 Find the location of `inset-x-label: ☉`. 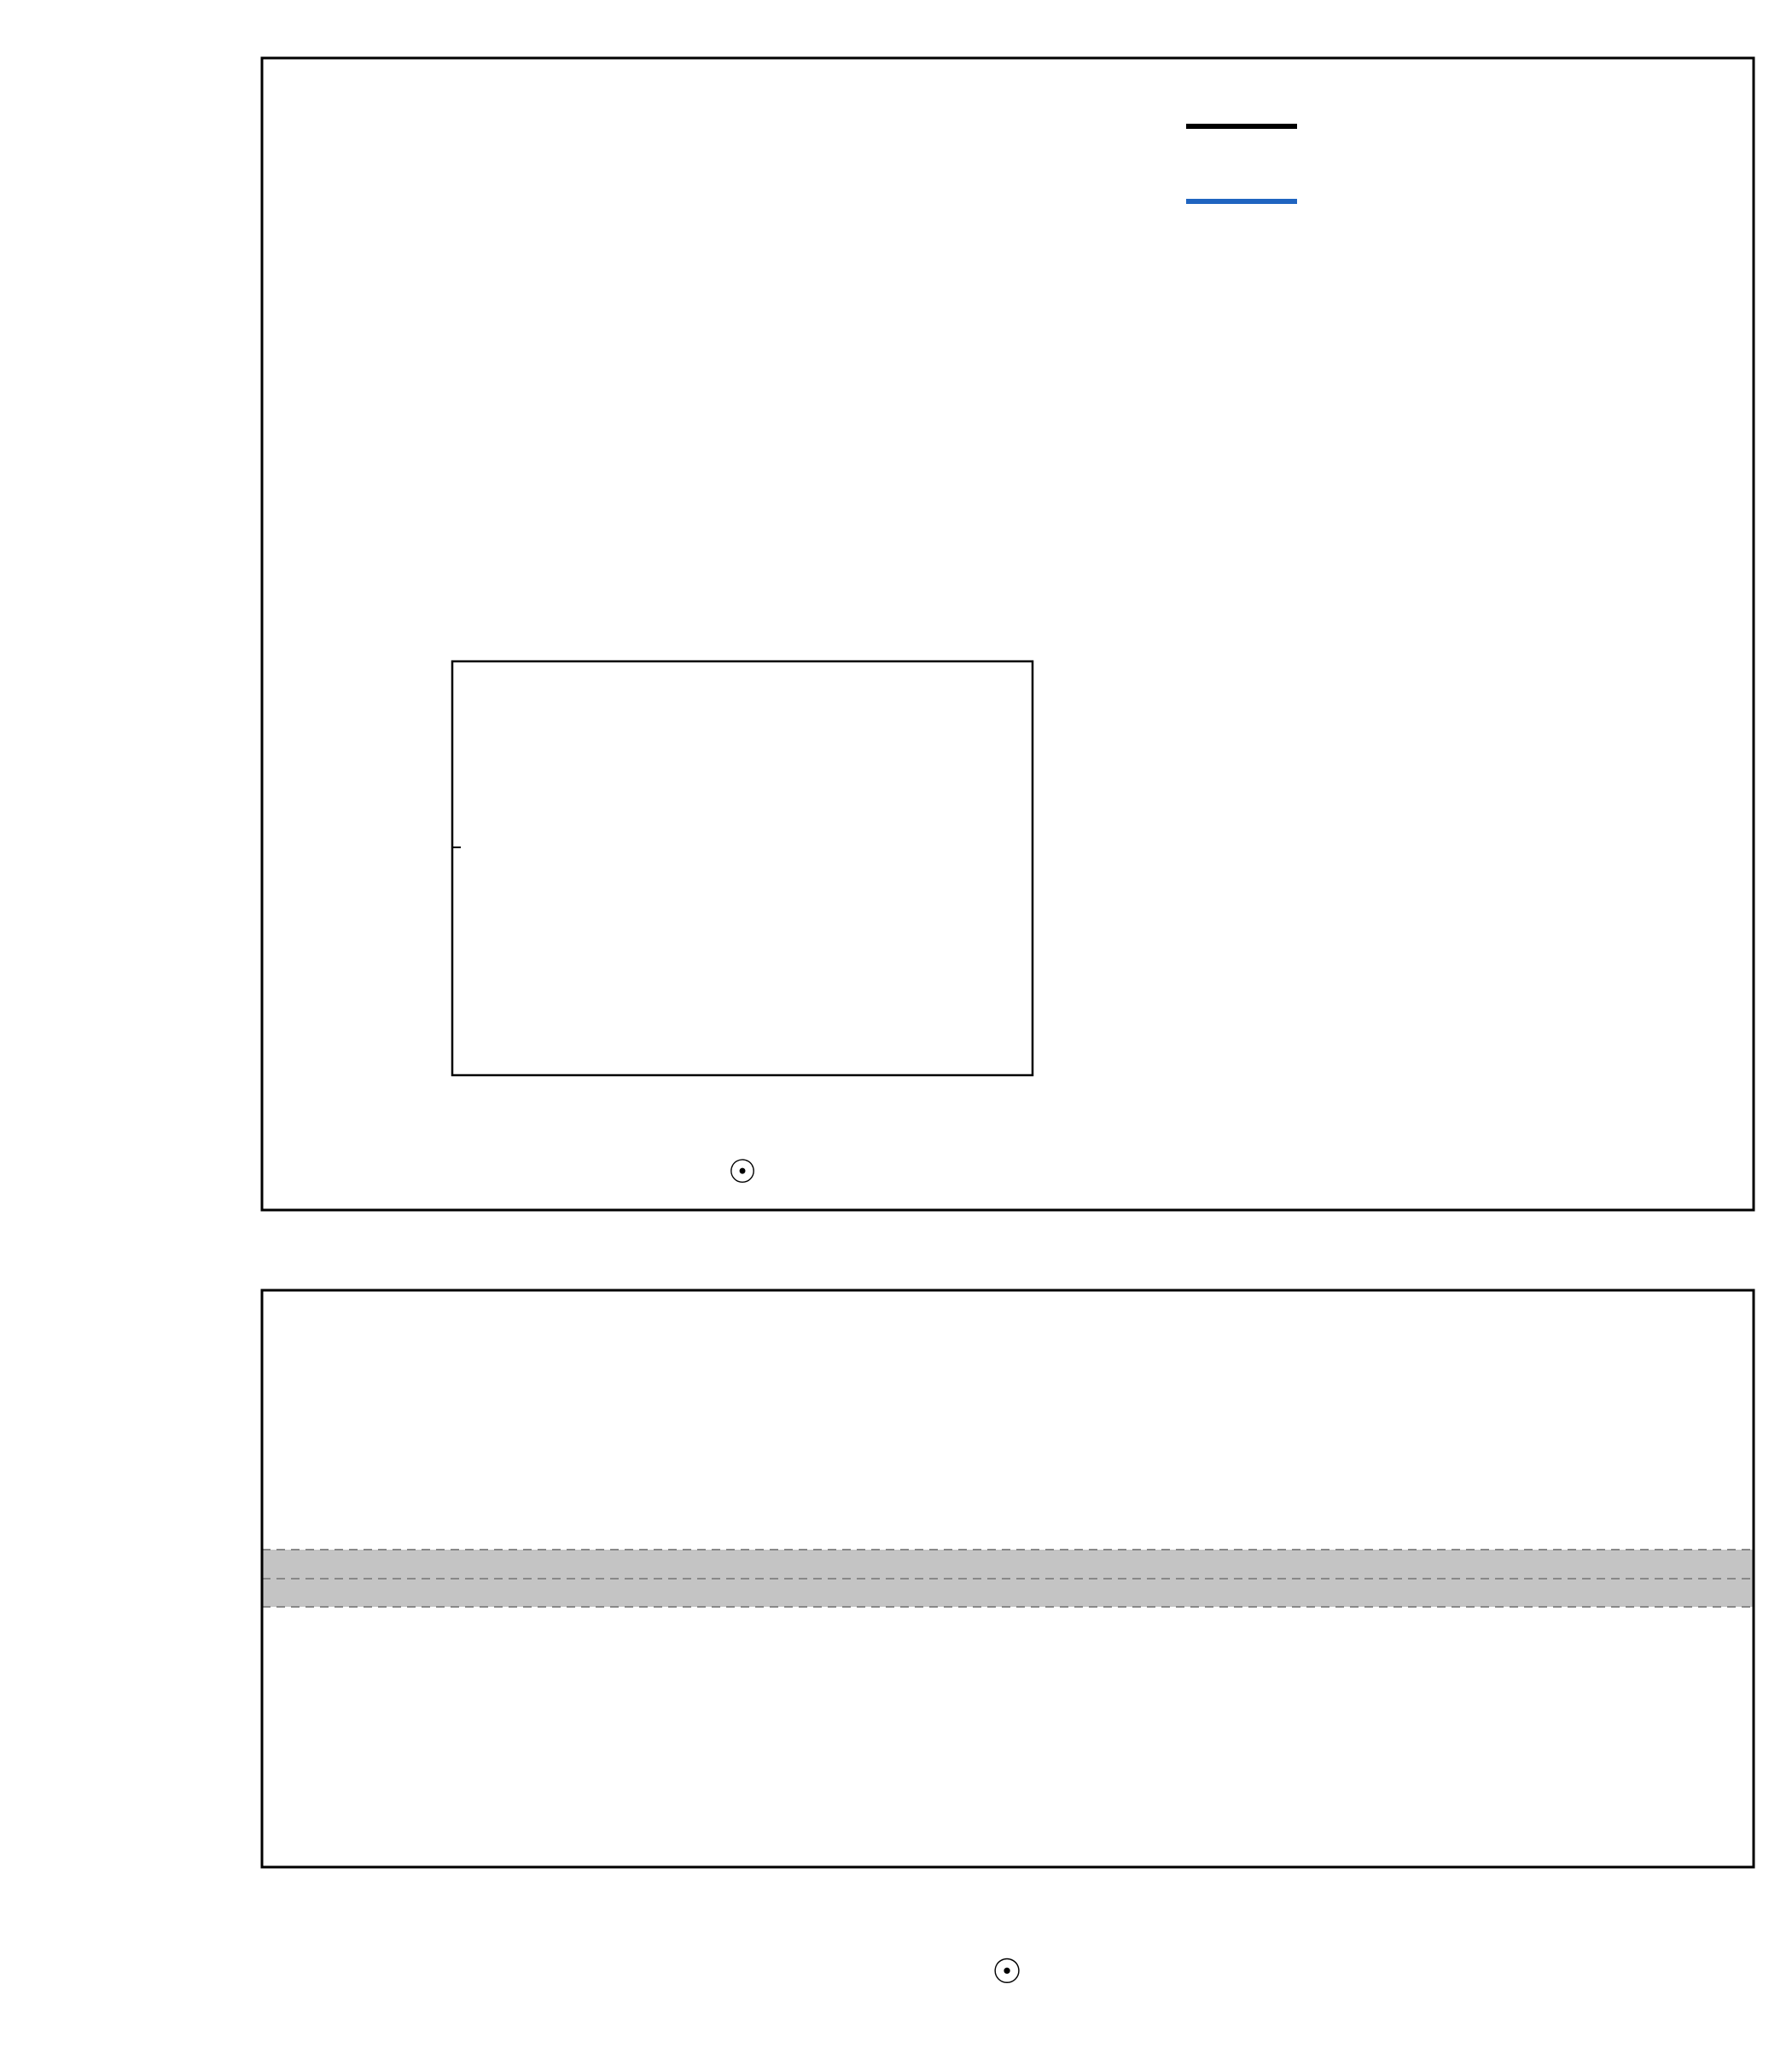

inset-x-label: ☉ is located at coordinates (742, 1171).